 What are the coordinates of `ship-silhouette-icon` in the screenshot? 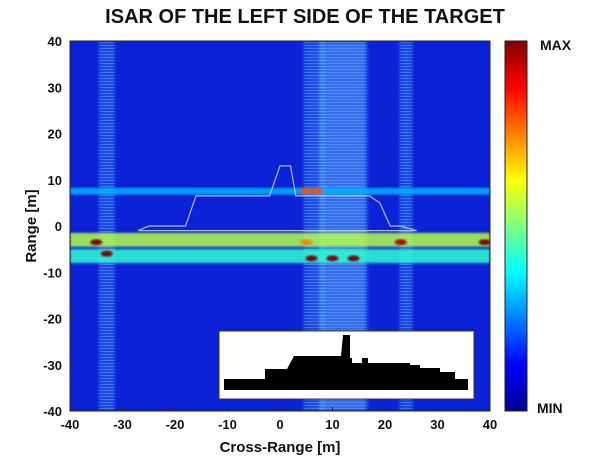 It's located at (346, 365).